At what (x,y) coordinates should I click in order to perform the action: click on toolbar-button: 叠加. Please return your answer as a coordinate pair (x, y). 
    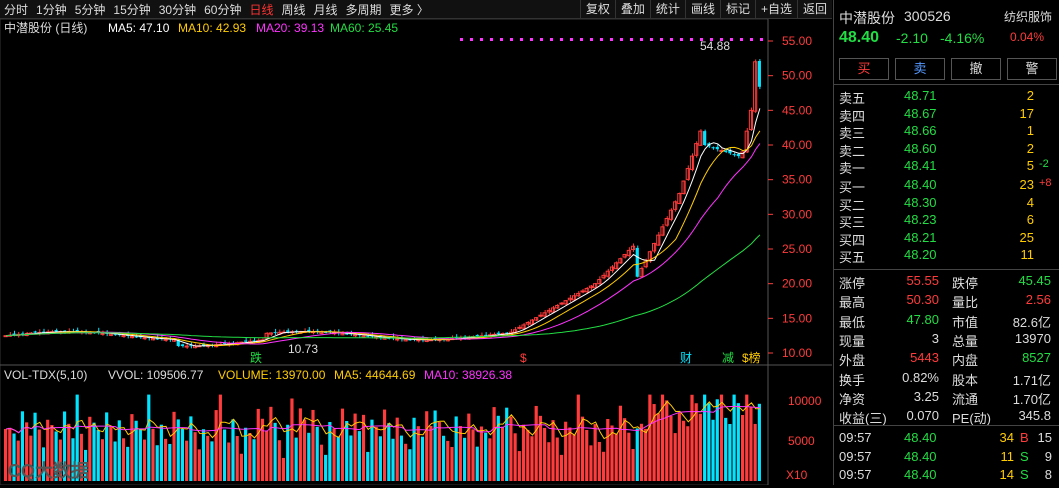
    Looking at the image, I should click on (632, 9).